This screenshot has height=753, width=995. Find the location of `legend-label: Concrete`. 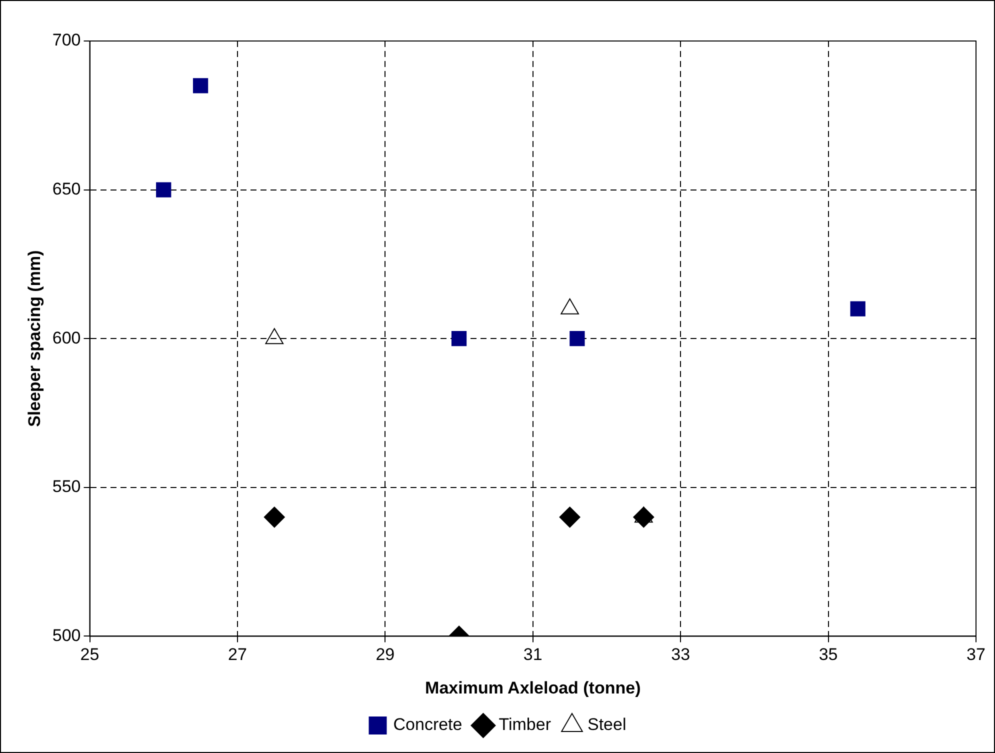

legend-label: Concrete is located at coordinates (427, 724).